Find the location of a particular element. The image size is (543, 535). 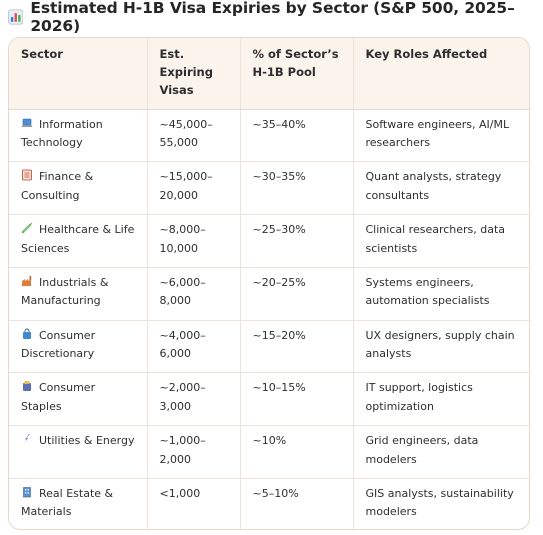

header-expiring-visas: Est. Expiring Visas is located at coordinates (193, 74).